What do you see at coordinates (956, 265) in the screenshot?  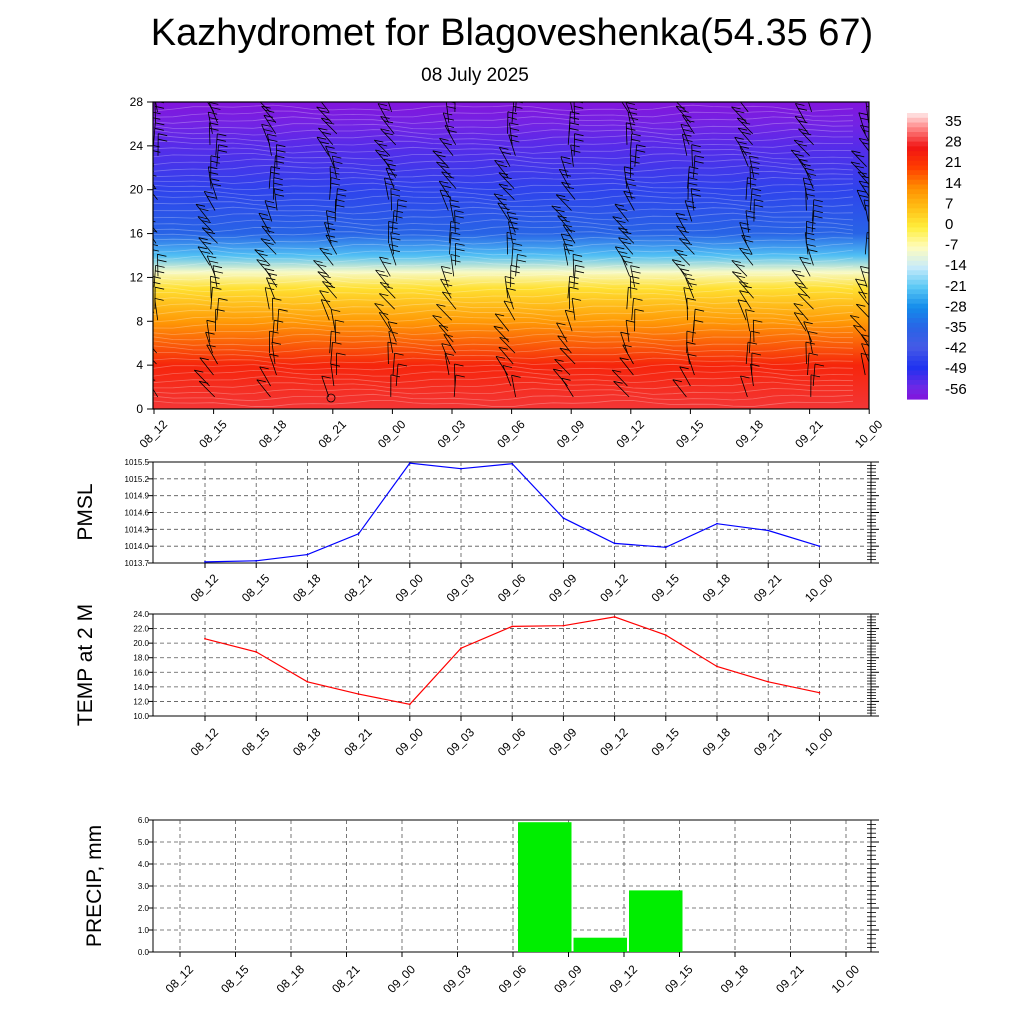 I see `colorbar-label: -14` at bounding box center [956, 265].